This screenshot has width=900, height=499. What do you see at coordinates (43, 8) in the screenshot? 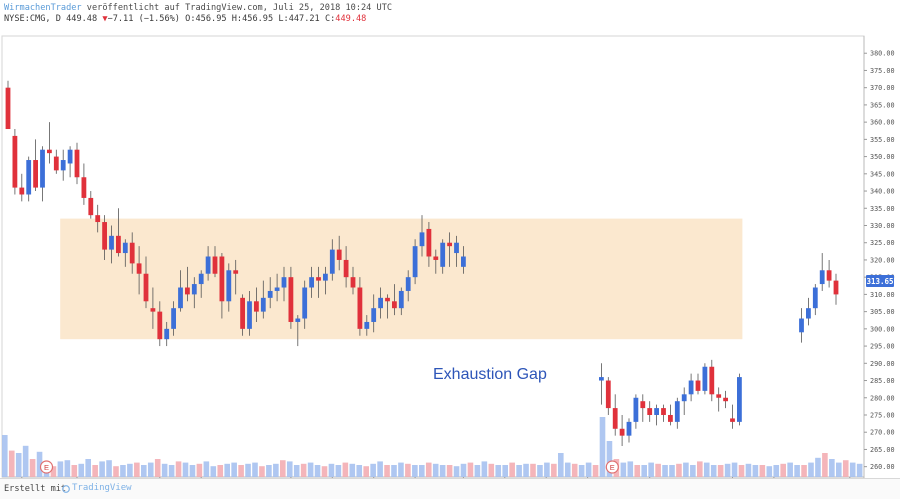
I see `author-link: WirmachenTrader` at bounding box center [43, 8].